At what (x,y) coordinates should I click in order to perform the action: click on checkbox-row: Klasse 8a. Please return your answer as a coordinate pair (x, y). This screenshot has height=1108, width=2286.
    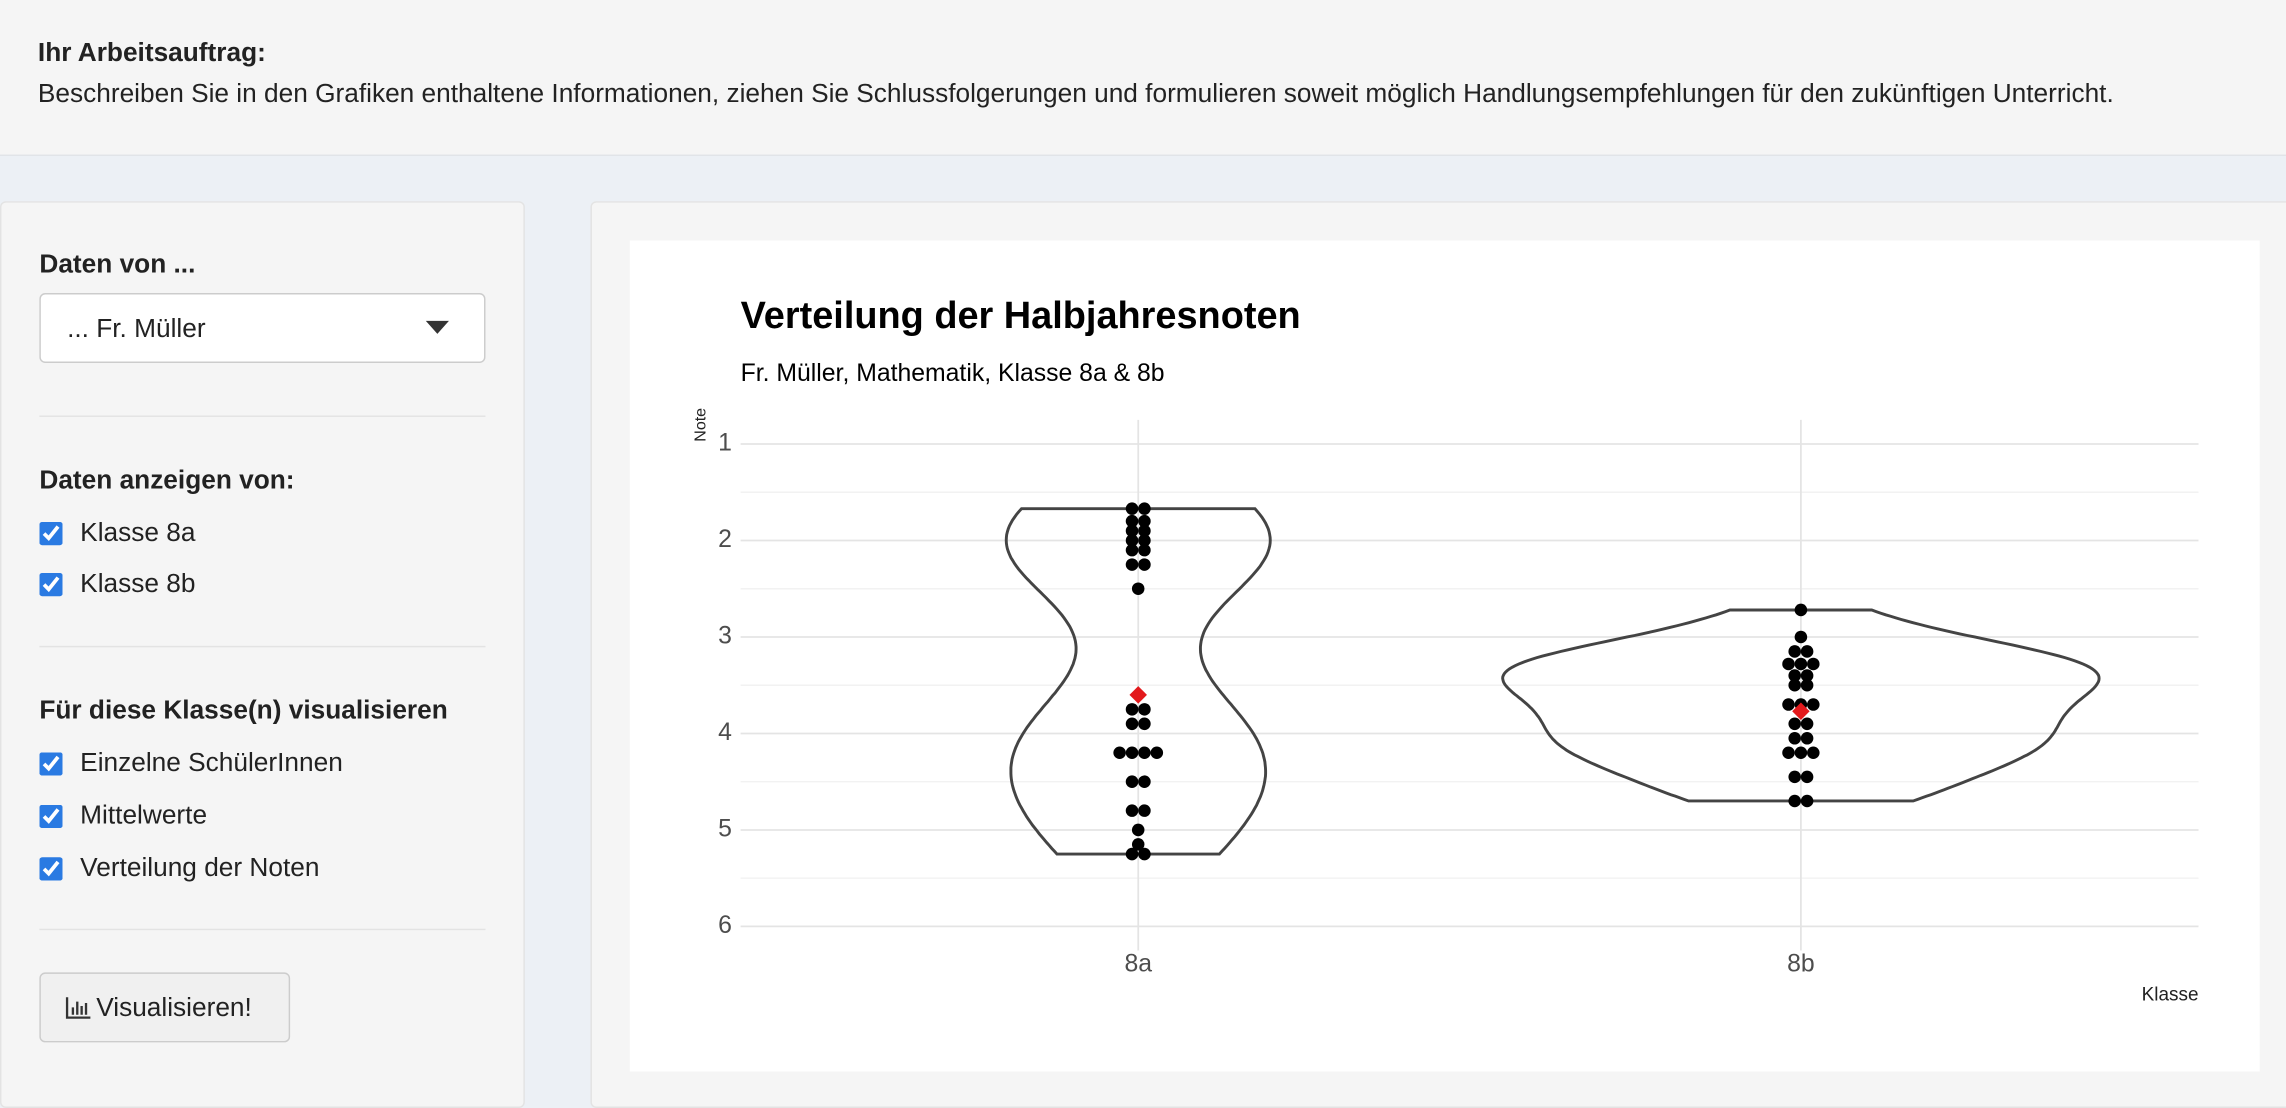
    Looking at the image, I should click on (117, 533).